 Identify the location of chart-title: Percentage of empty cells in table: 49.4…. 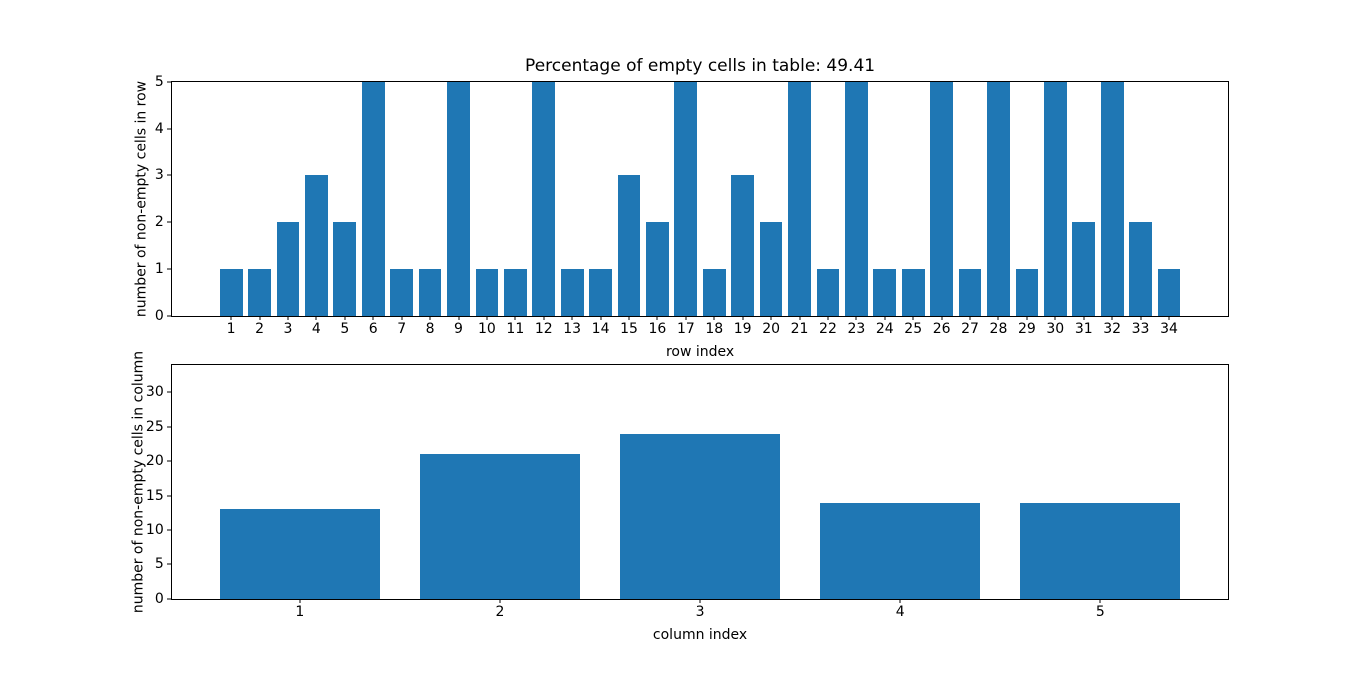
(700, 66).